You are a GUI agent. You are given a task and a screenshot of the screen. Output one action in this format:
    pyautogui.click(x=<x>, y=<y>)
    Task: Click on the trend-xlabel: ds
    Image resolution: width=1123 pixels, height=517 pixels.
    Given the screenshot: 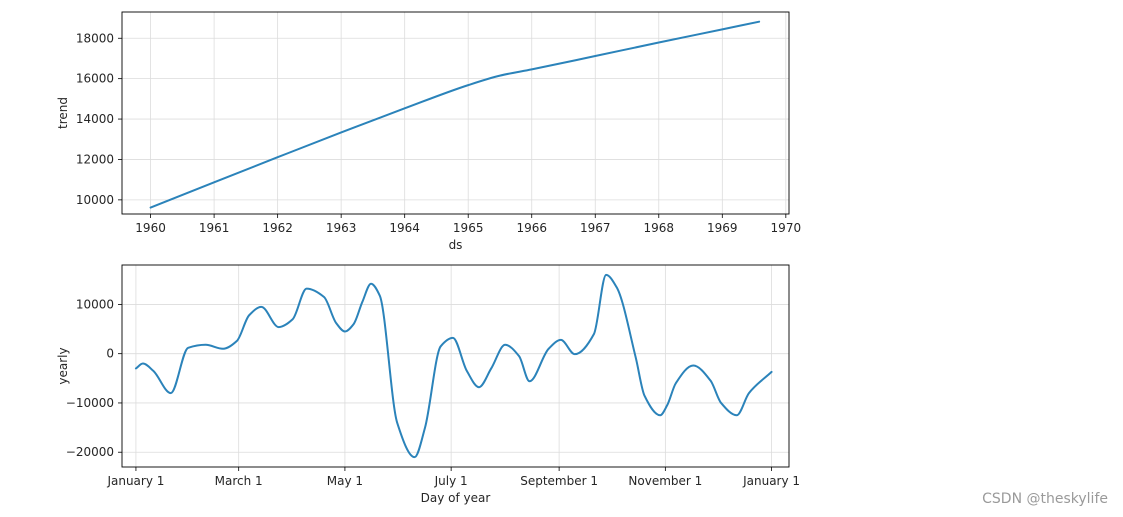 What is the action you would take?
    pyautogui.click(x=456, y=245)
    